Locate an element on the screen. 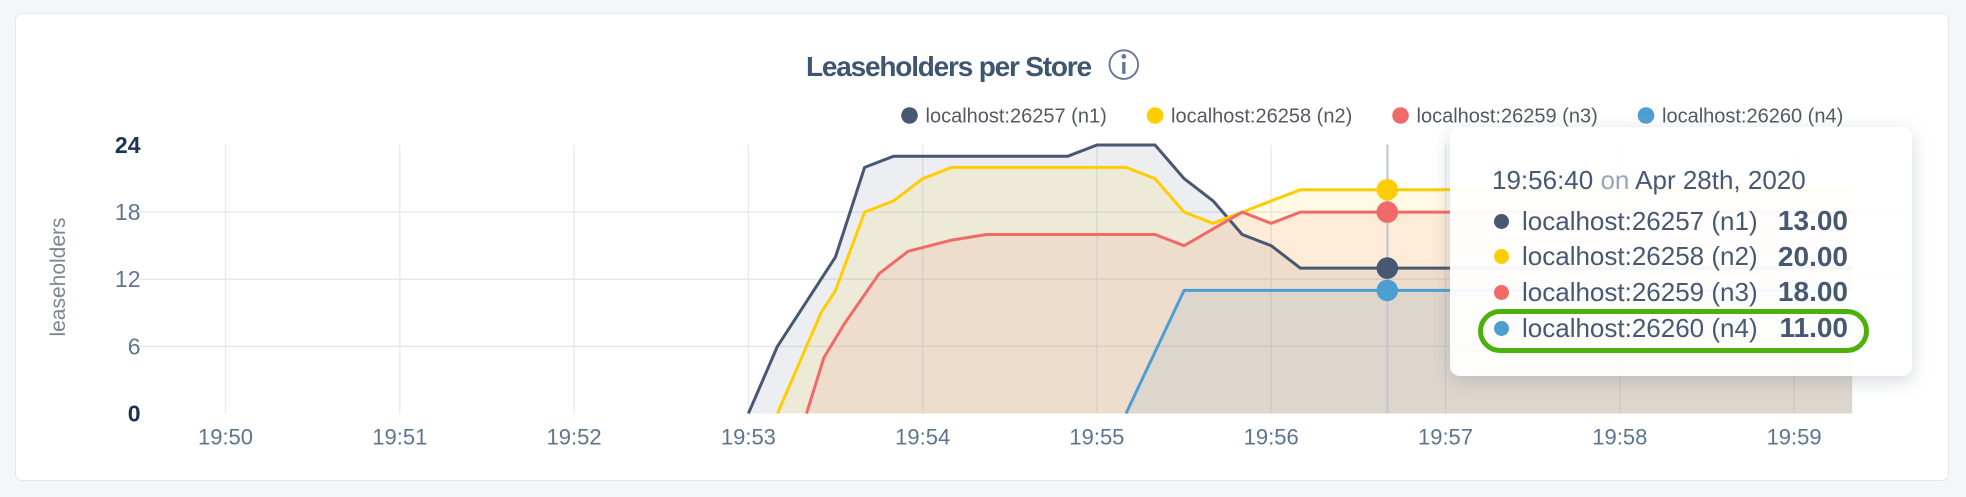 This screenshot has height=497, width=1966. svg-text: 19:53 is located at coordinates (748, 437).